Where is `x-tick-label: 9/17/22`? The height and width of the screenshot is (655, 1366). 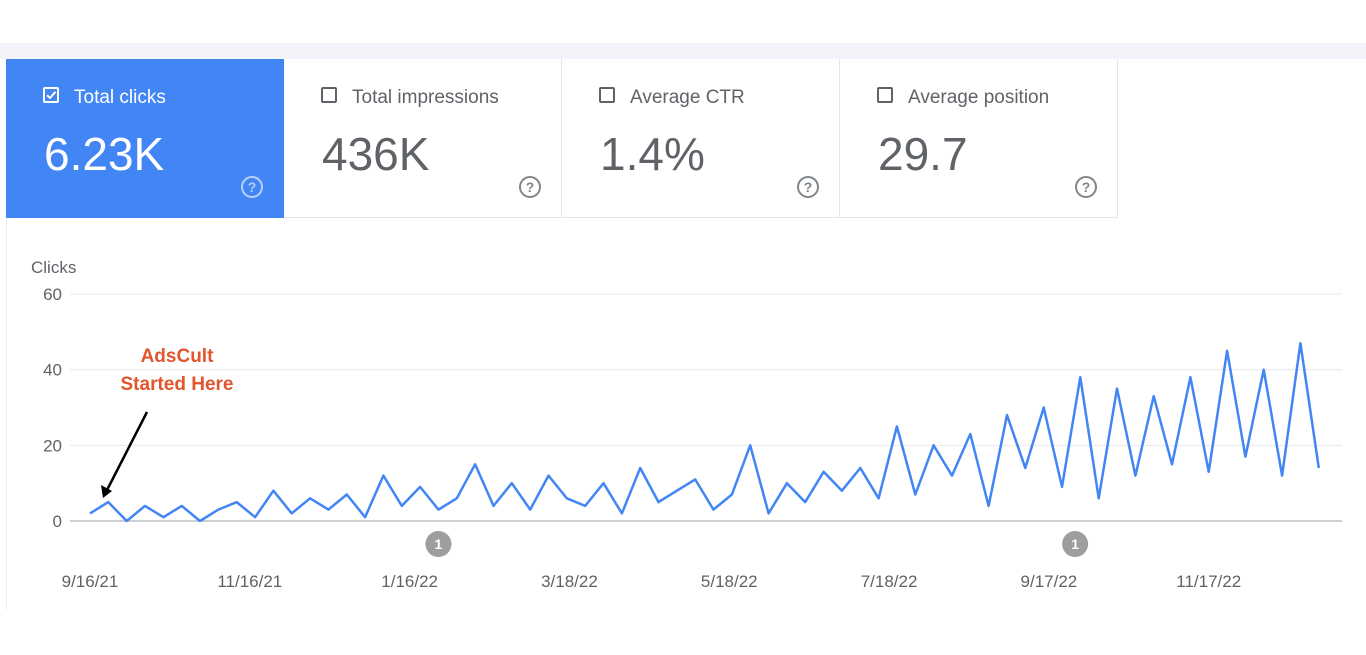
x-tick-label: 9/17/22 is located at coordinates (1049, 581).